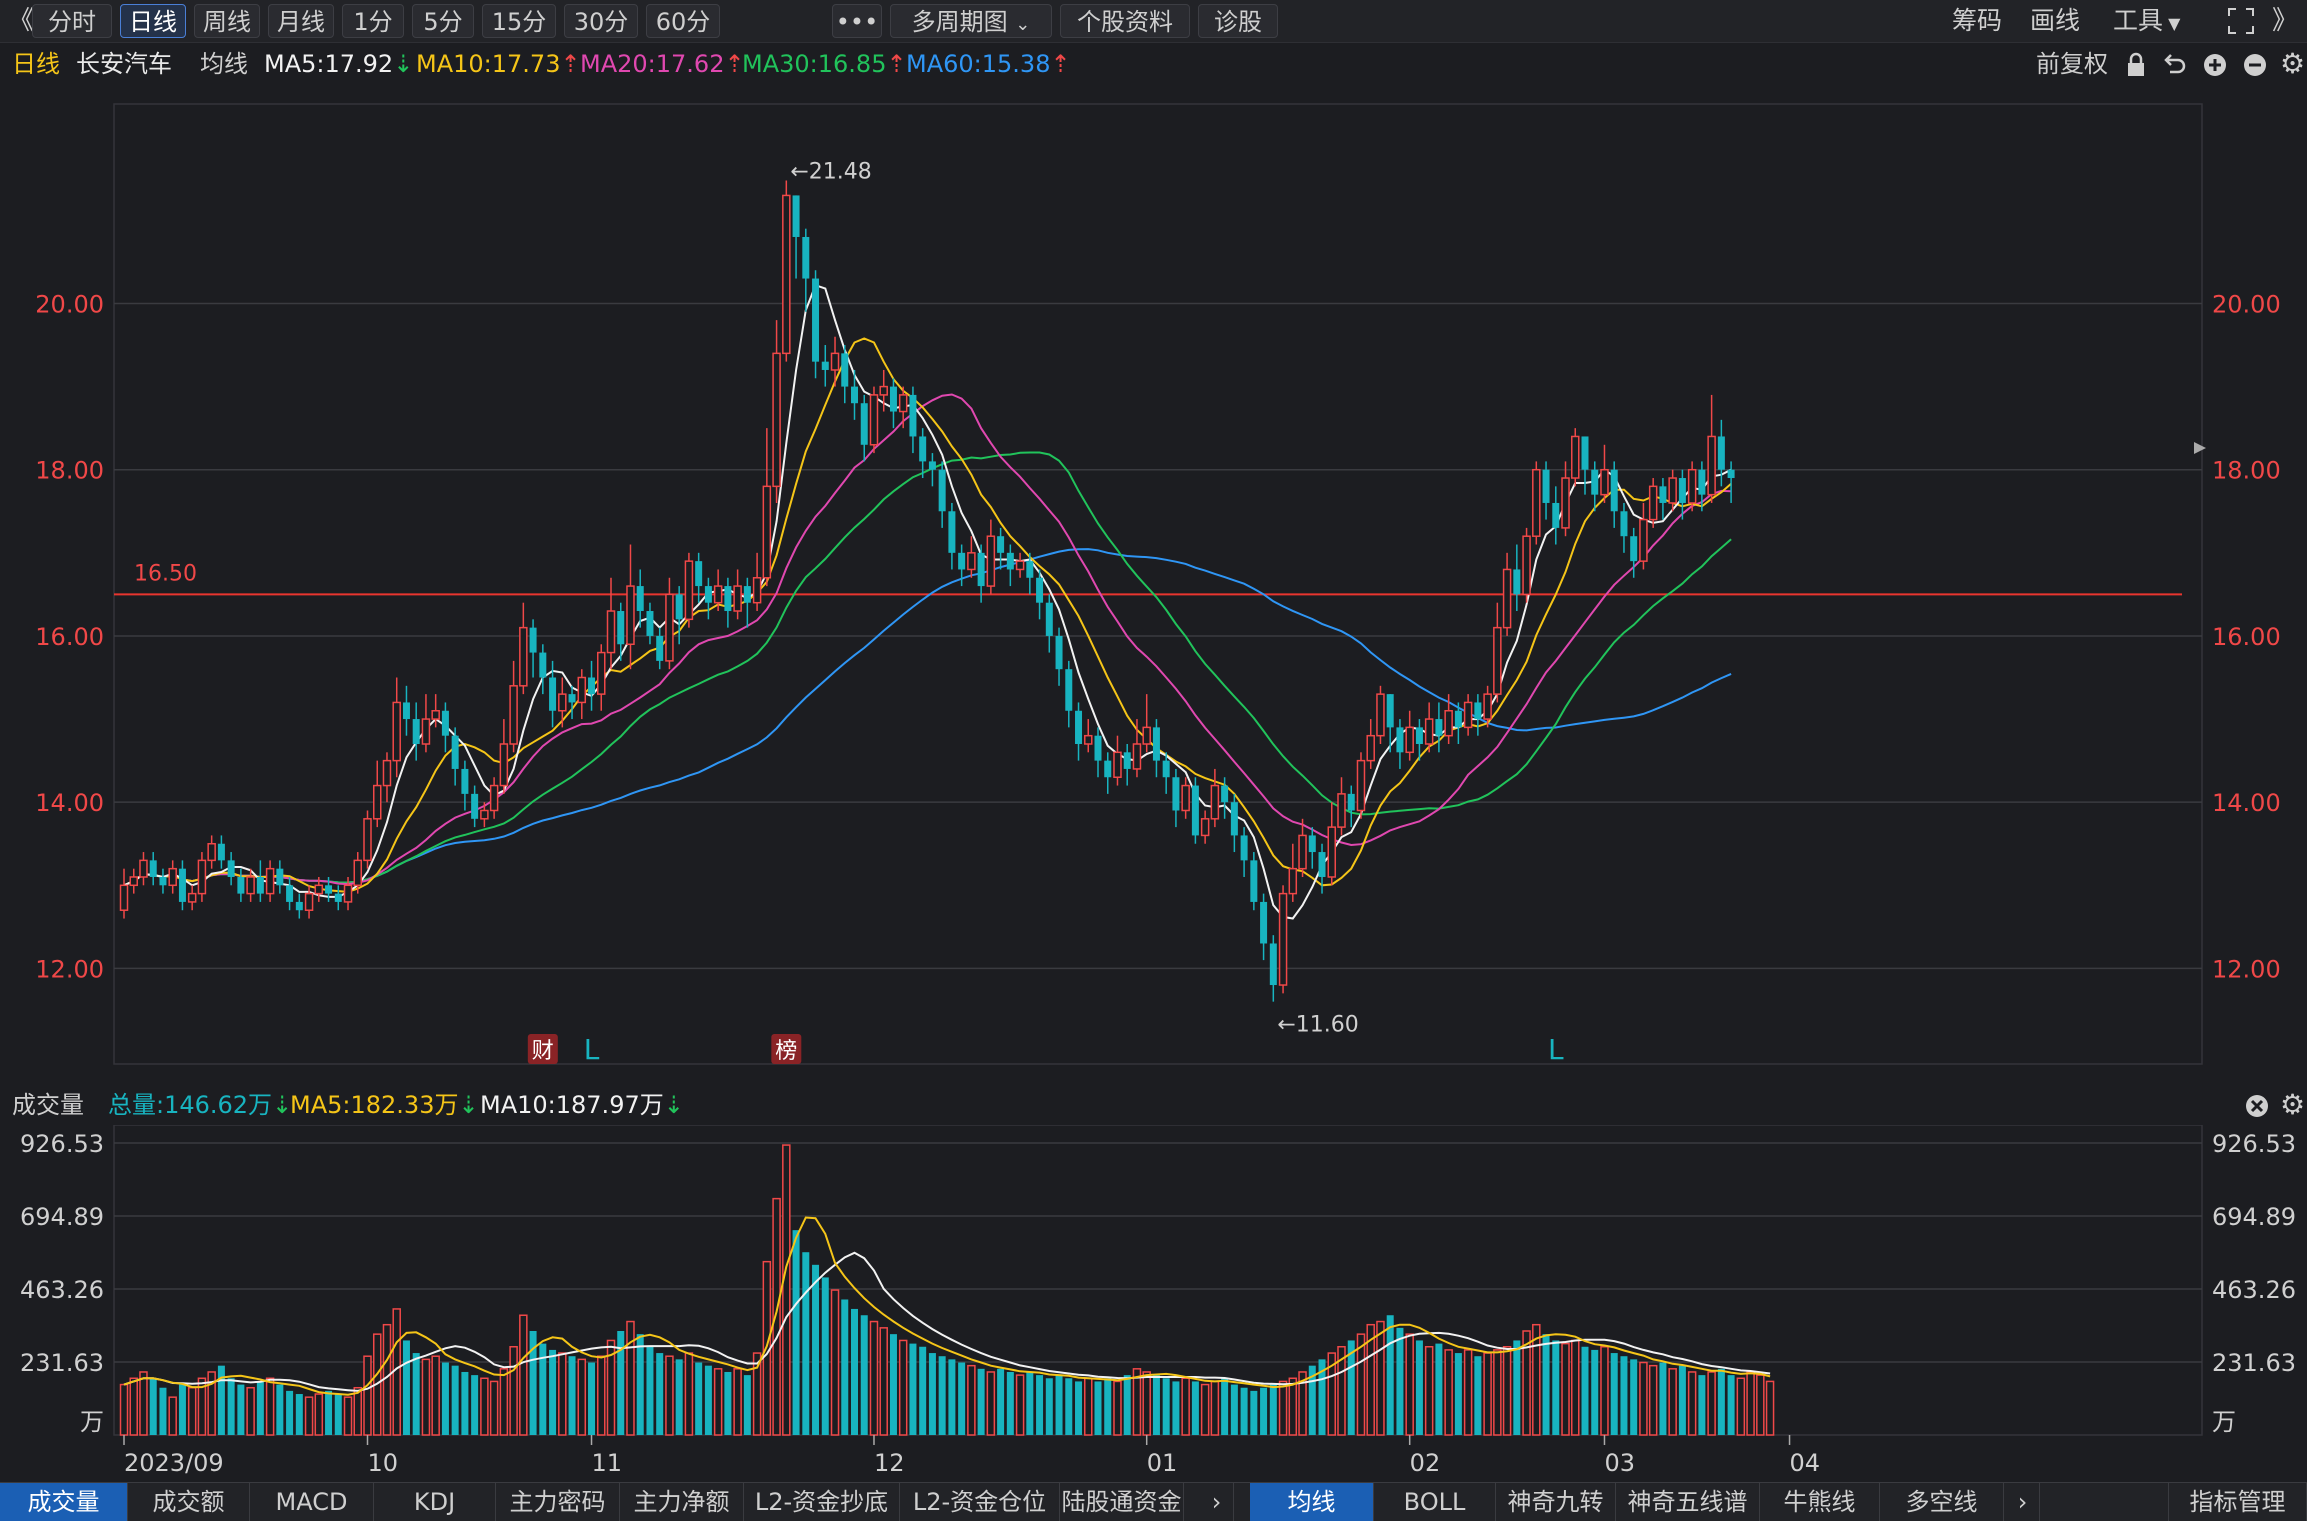 Image resolution: width=2307 pixels, height=1521 pixels. What do you see at coordinates (443, 21) in the screenshot?
I see `period-tab-5: 5分` at bounding box center [443, 21].